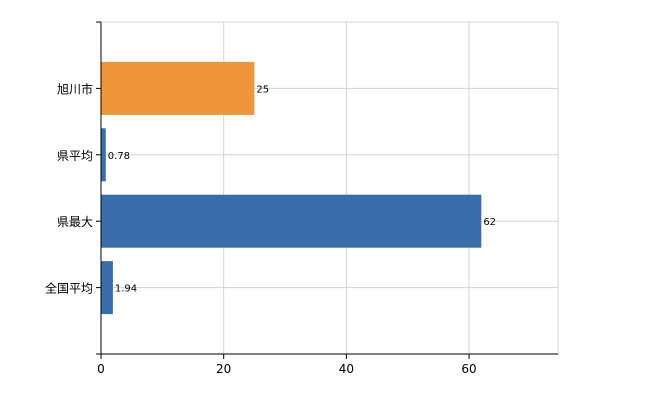 The image size is (650, 404). What do you see at coordinates (126, 289) in the screenshot?
I see `data-label-4: 1.94` at bounding box center [126, 289].